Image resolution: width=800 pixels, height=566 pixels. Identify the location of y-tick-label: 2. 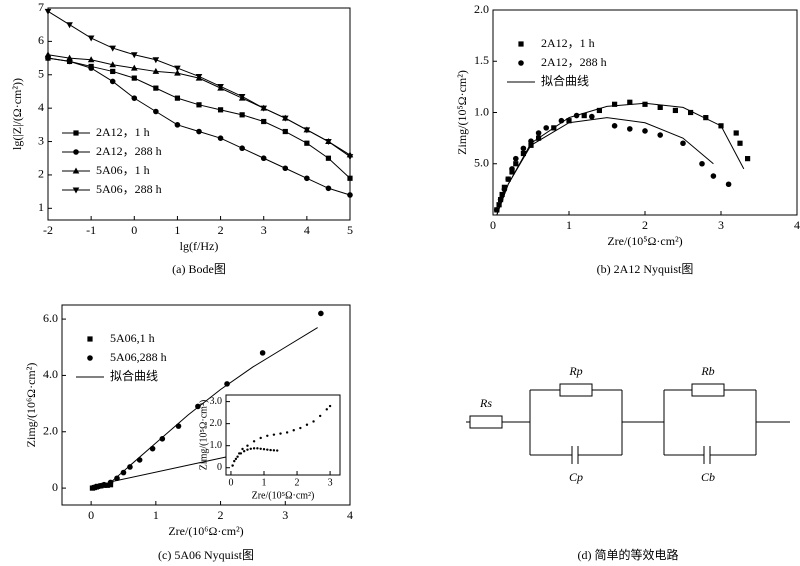
(41, 174).